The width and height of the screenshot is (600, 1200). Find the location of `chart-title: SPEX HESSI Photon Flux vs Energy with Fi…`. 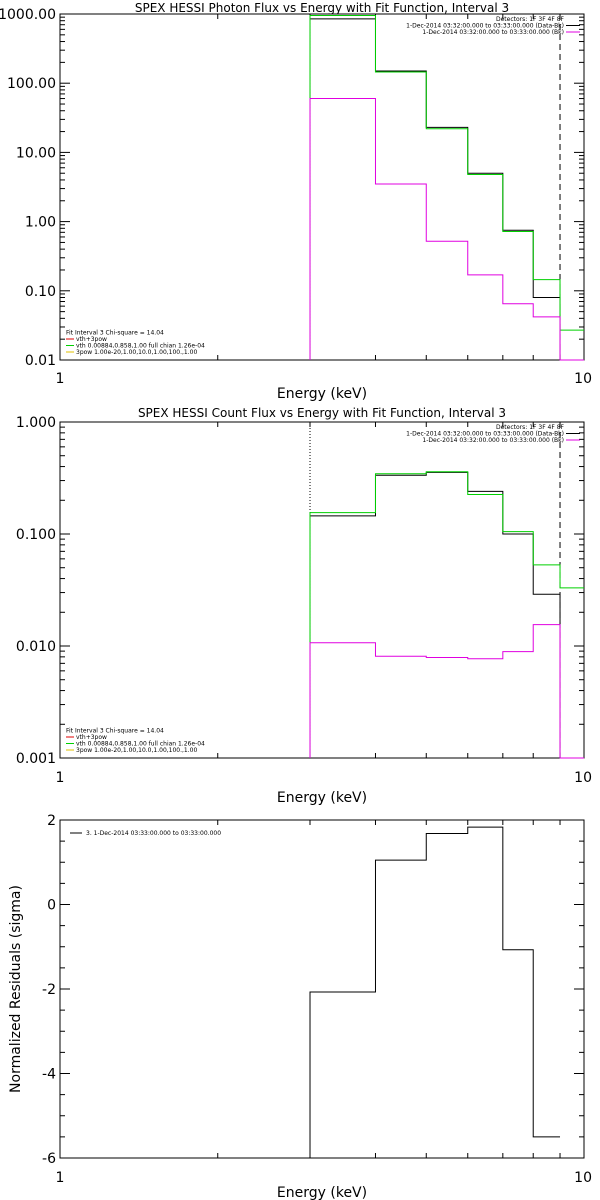

chart-title: SPEX HESSI Photon Flux vs Energy with Fi… is located at coordinates (322, 8).